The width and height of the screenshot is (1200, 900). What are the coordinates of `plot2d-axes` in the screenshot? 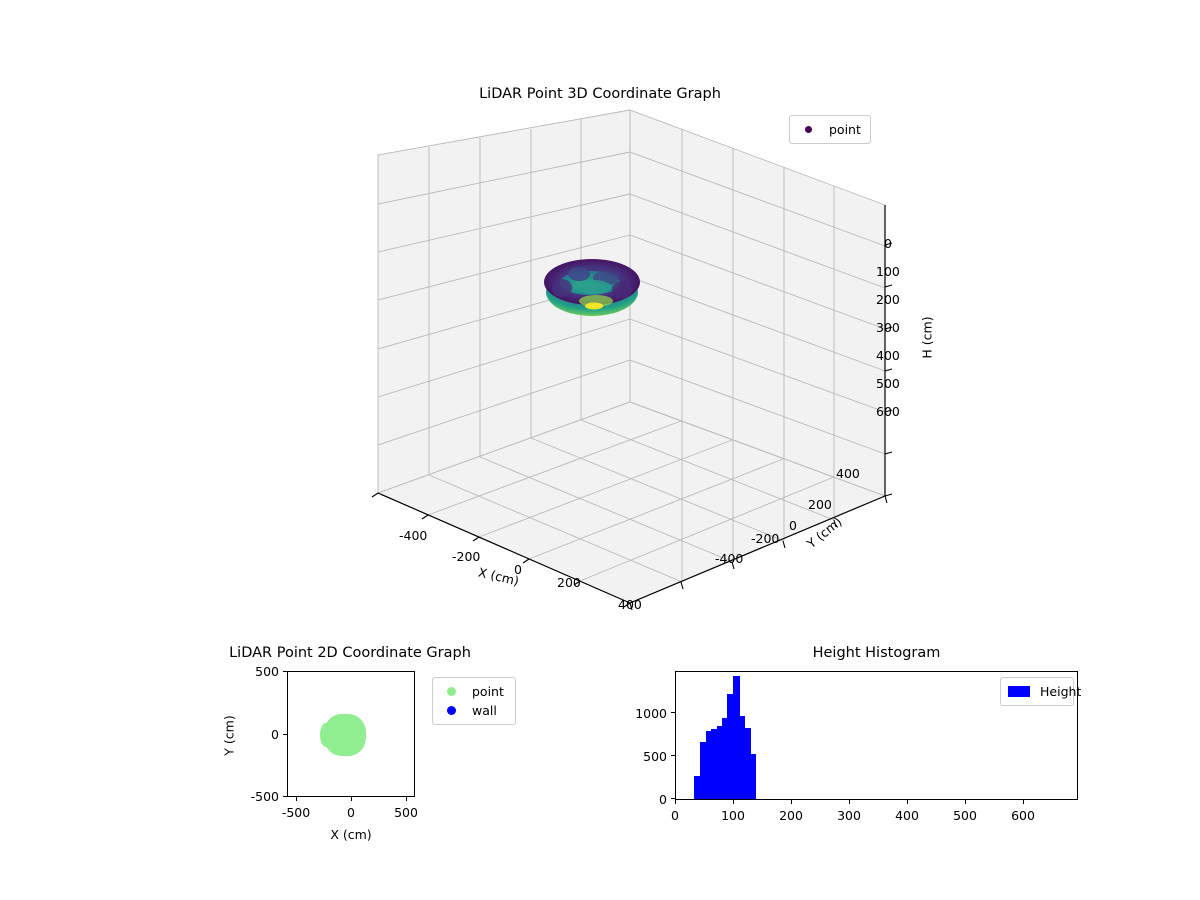 It's located at (351, 734).